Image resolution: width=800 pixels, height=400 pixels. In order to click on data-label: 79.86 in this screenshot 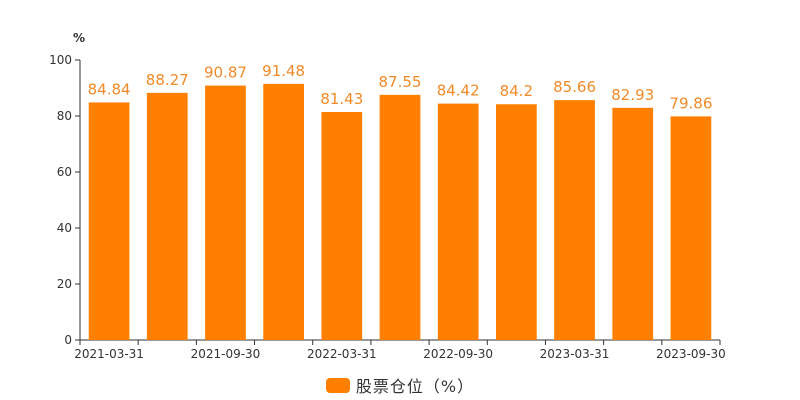, I will do `click(690, 103)`.